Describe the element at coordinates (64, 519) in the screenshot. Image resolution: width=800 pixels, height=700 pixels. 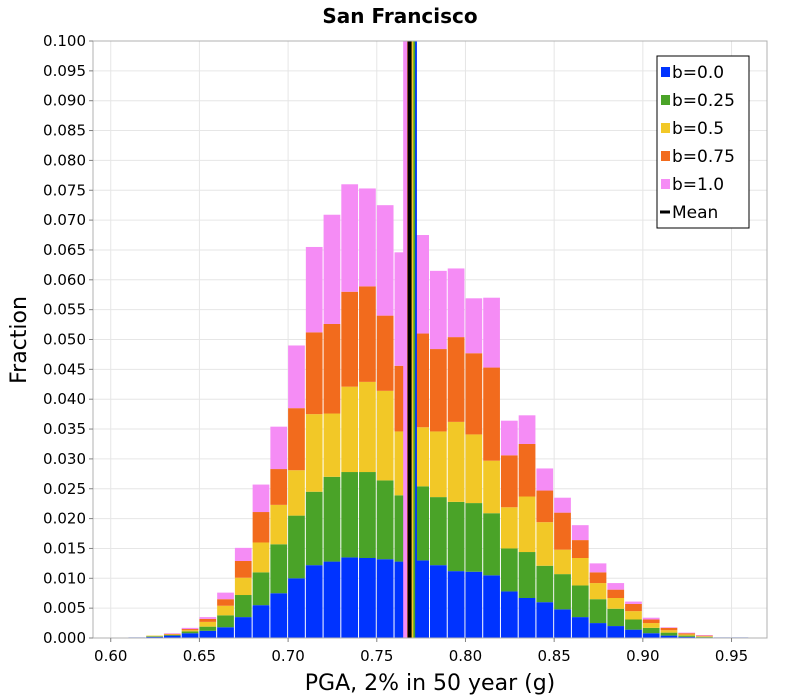
I see `y-tick-label-4: 0.020` at that location.